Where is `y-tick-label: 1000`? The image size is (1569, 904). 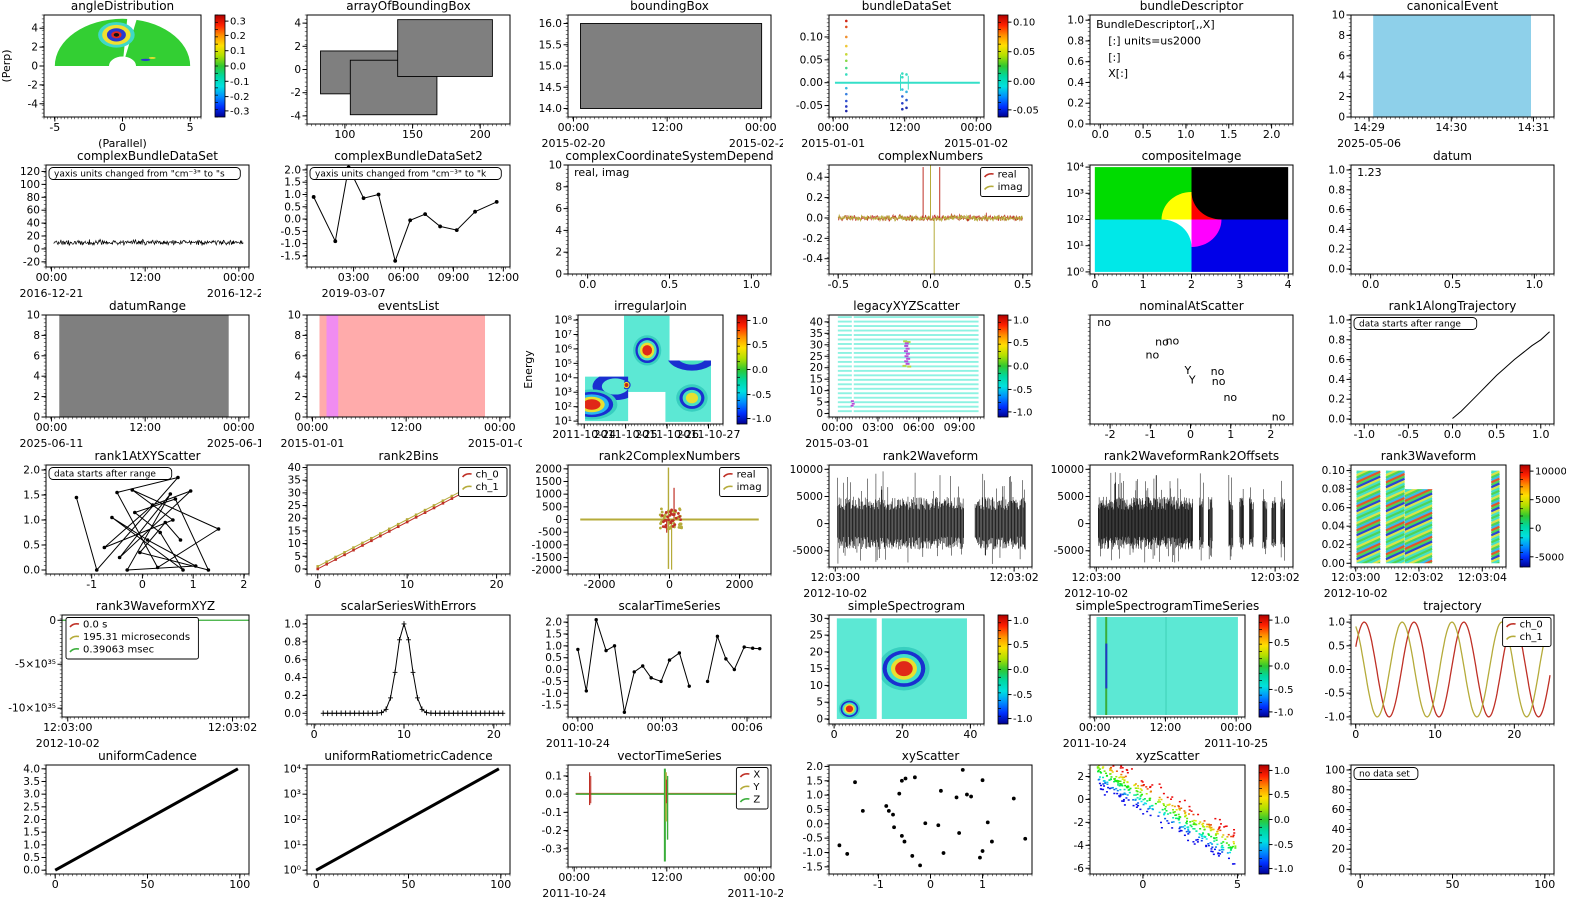 y-tick-label: 1000 is located at coordinates (548, 495).